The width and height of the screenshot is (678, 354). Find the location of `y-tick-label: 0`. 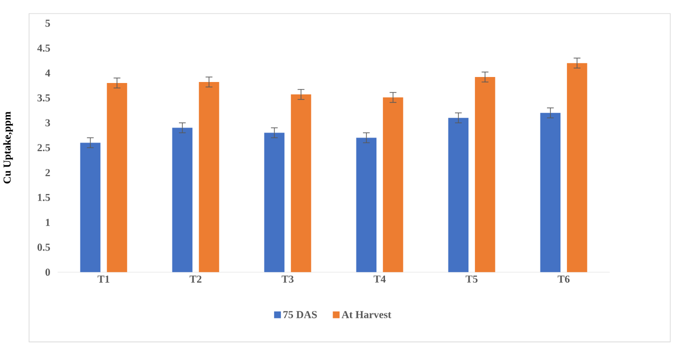

y-tick-label: 0 is located at coordinates (47, 272).